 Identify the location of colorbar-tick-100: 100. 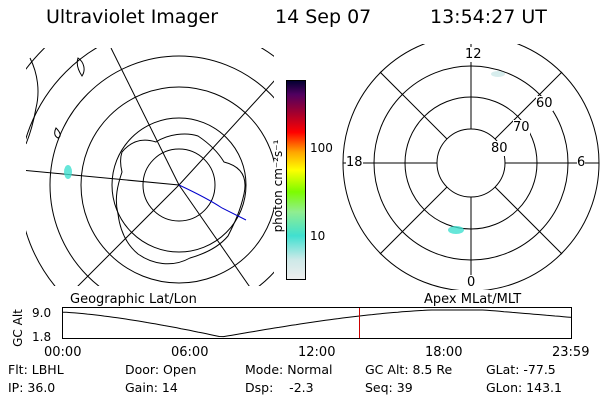
(321, 148).